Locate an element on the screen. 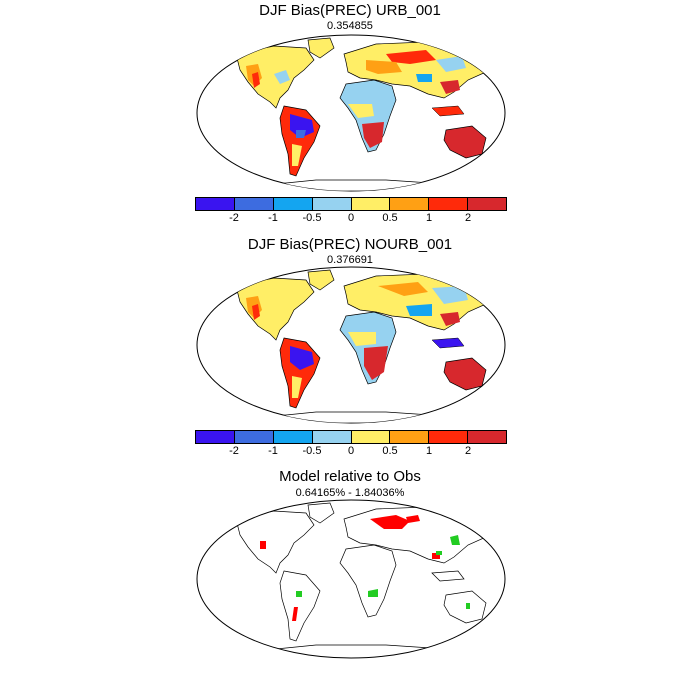 This screenshot has height=700, width=700. south-america is located at coordinates (300, 606).